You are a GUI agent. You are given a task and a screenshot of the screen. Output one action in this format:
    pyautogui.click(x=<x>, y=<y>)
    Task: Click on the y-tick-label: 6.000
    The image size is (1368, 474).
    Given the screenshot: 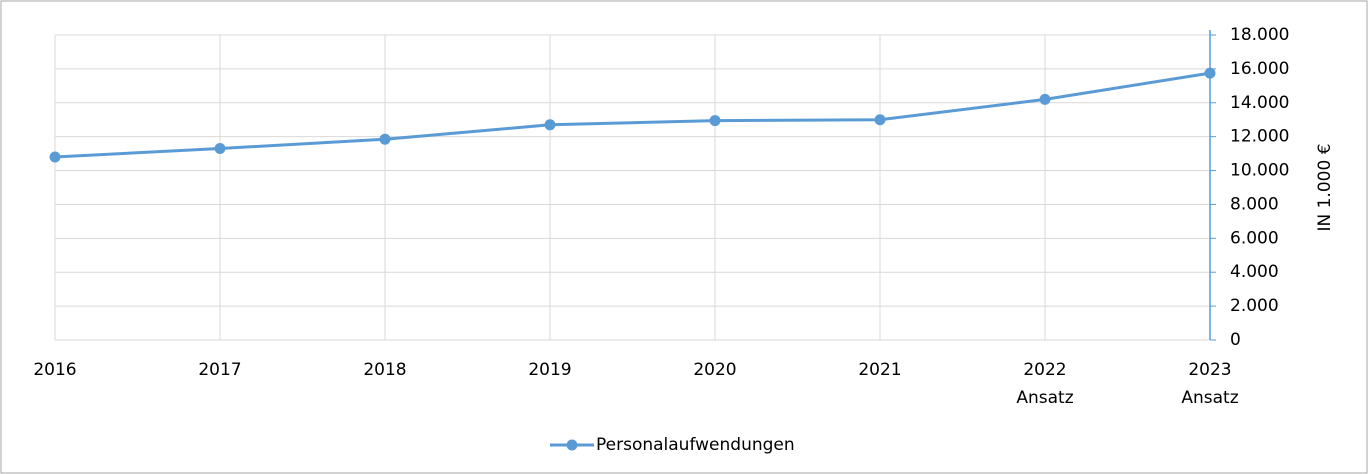 What is the action you would take?
    pyautogui.click(x=1254, y=238)
    